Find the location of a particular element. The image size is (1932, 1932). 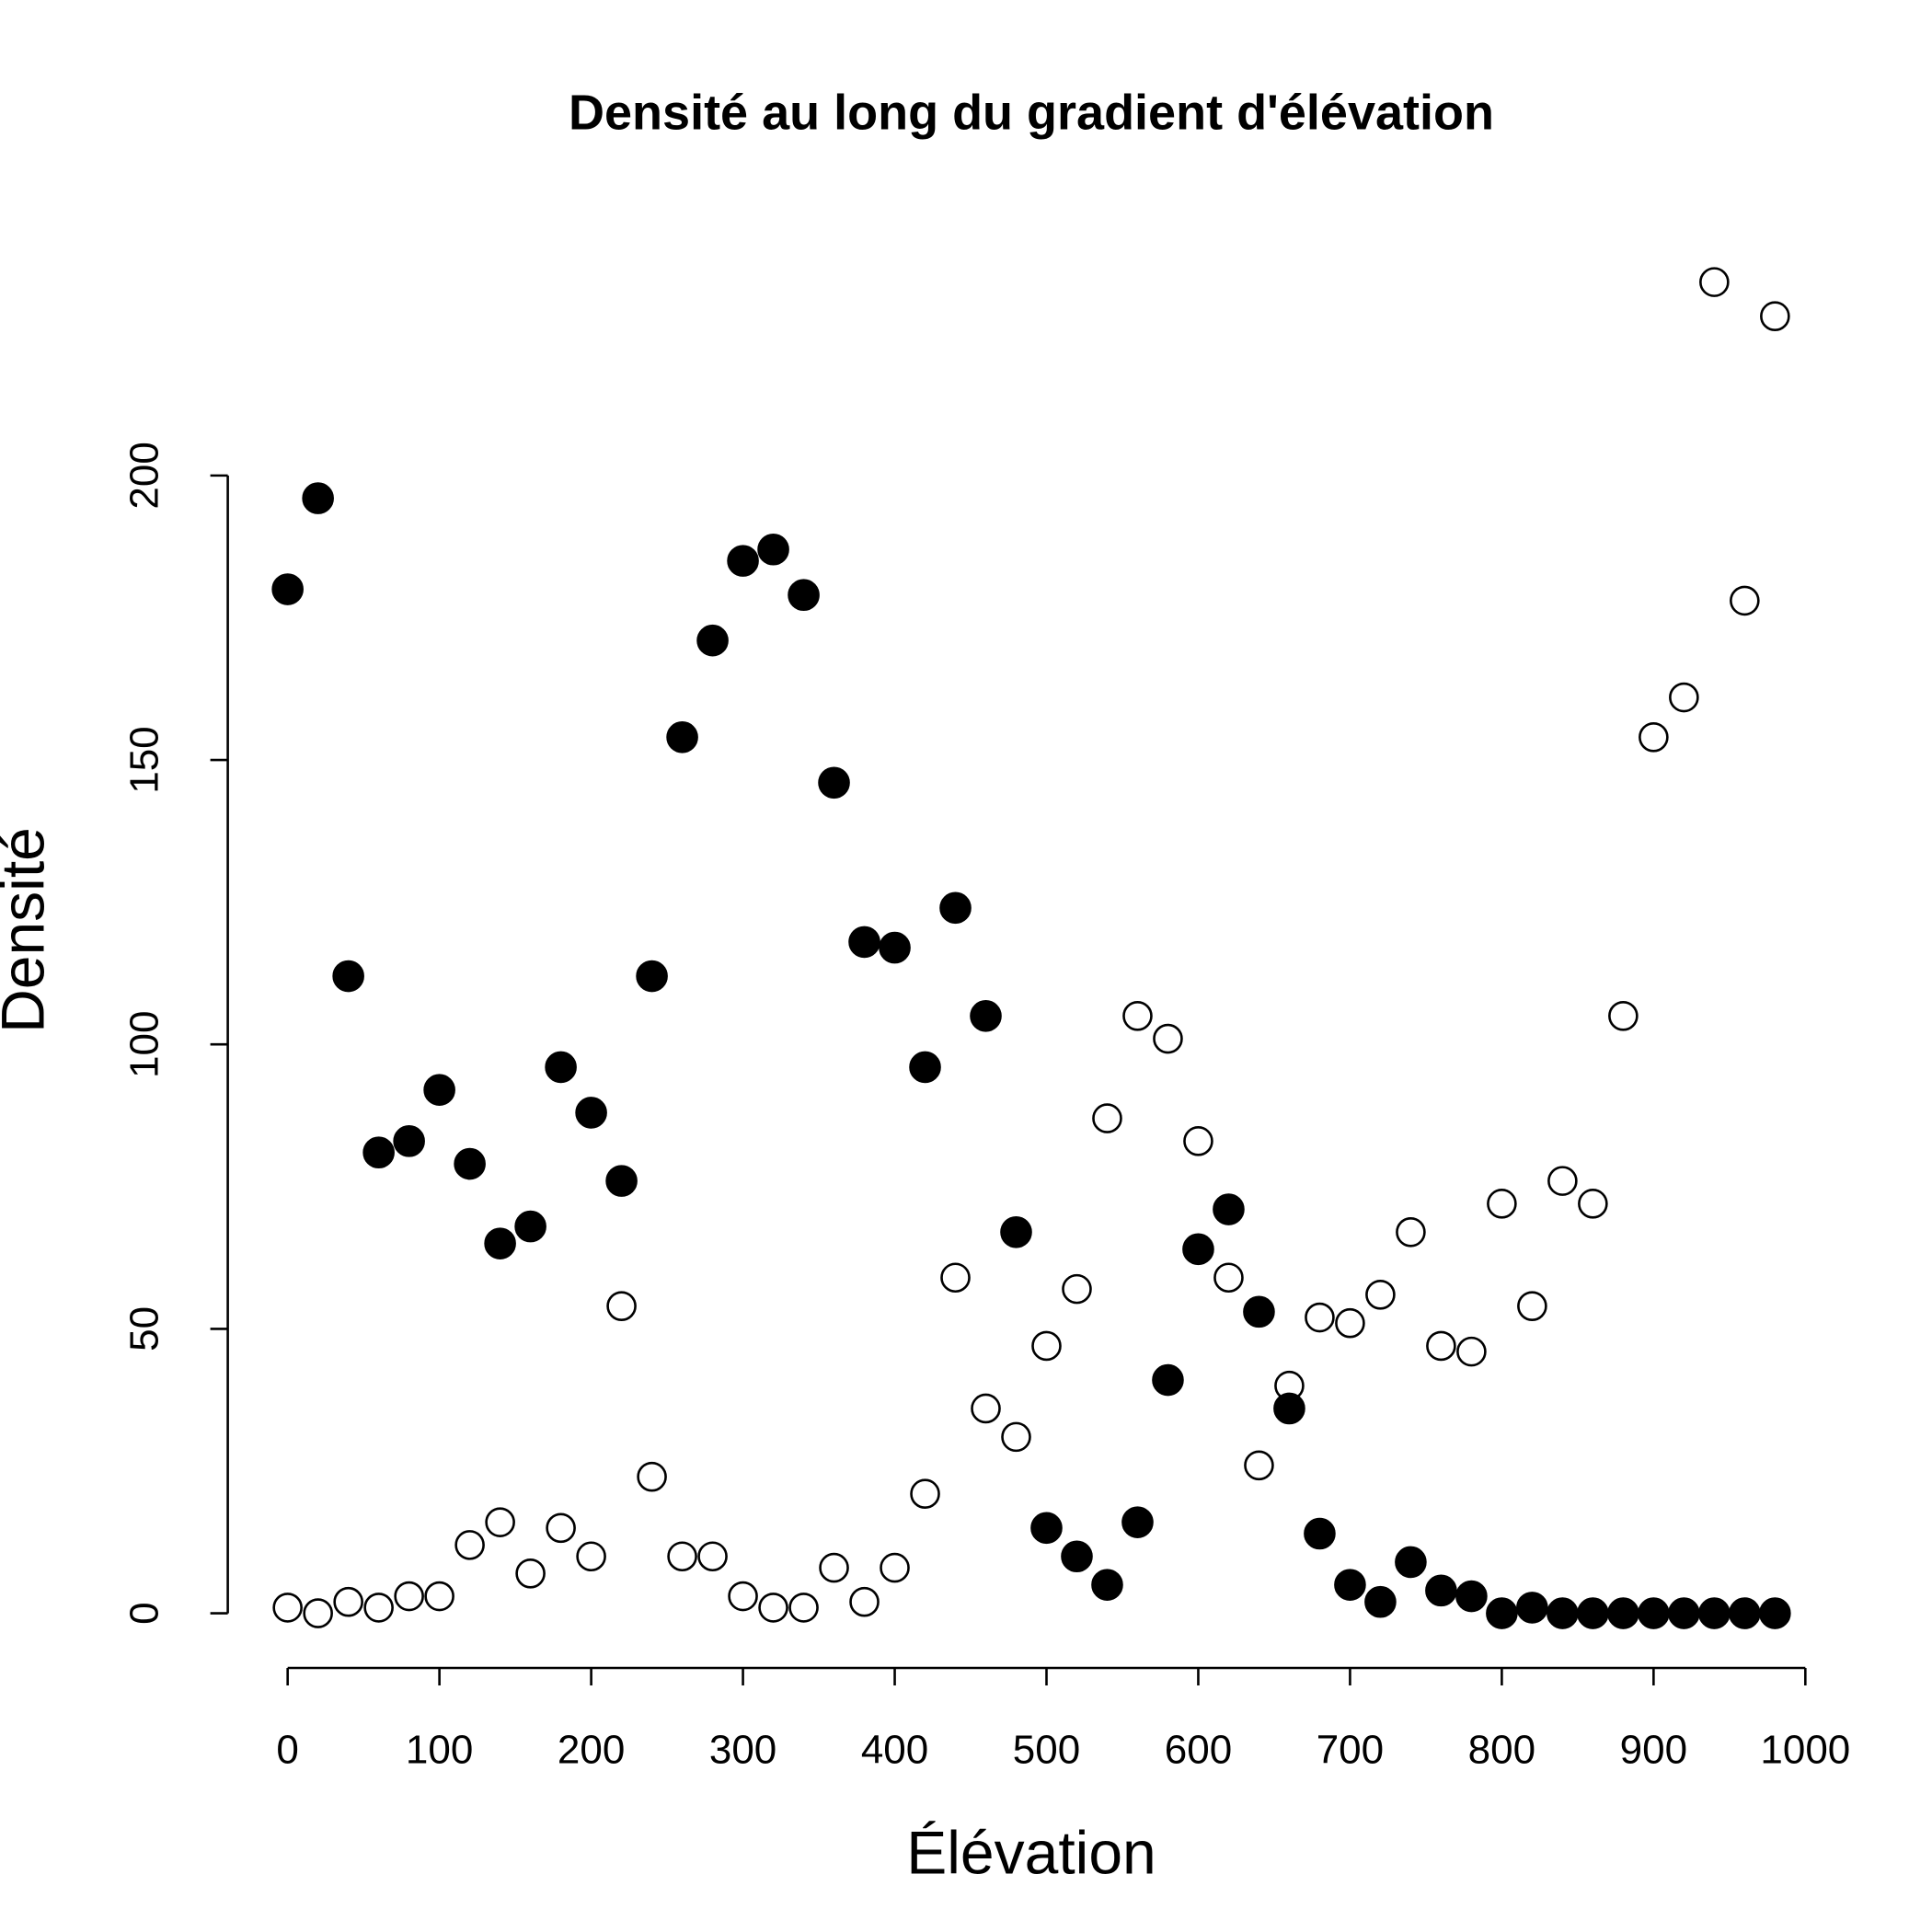

x-tick-label: 500 is located at coordinates (1046, 1750).